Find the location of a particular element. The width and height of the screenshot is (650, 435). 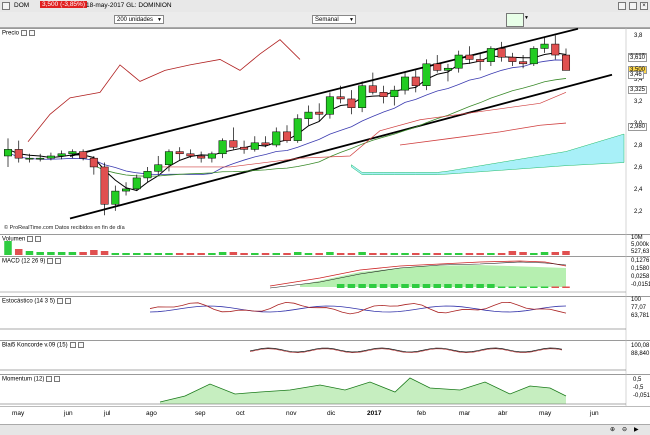

macd-line is located at coordinates (418, 273).